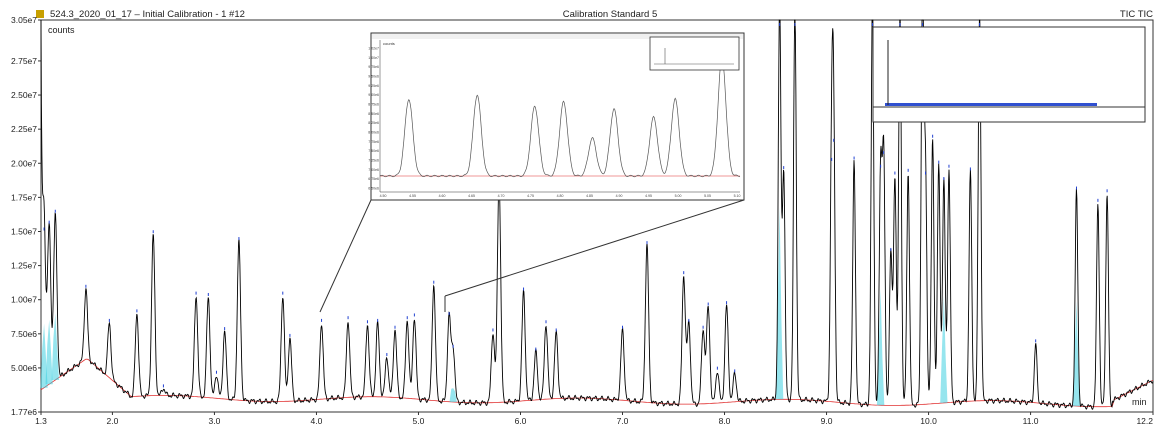 Image resolution: width=1159 pixels, height=427 pixels. What do you see at coordinates (560, 196) in the screenshot?
I see `inset-x-tick-label: 4.80` at bounding box center [560, 196].